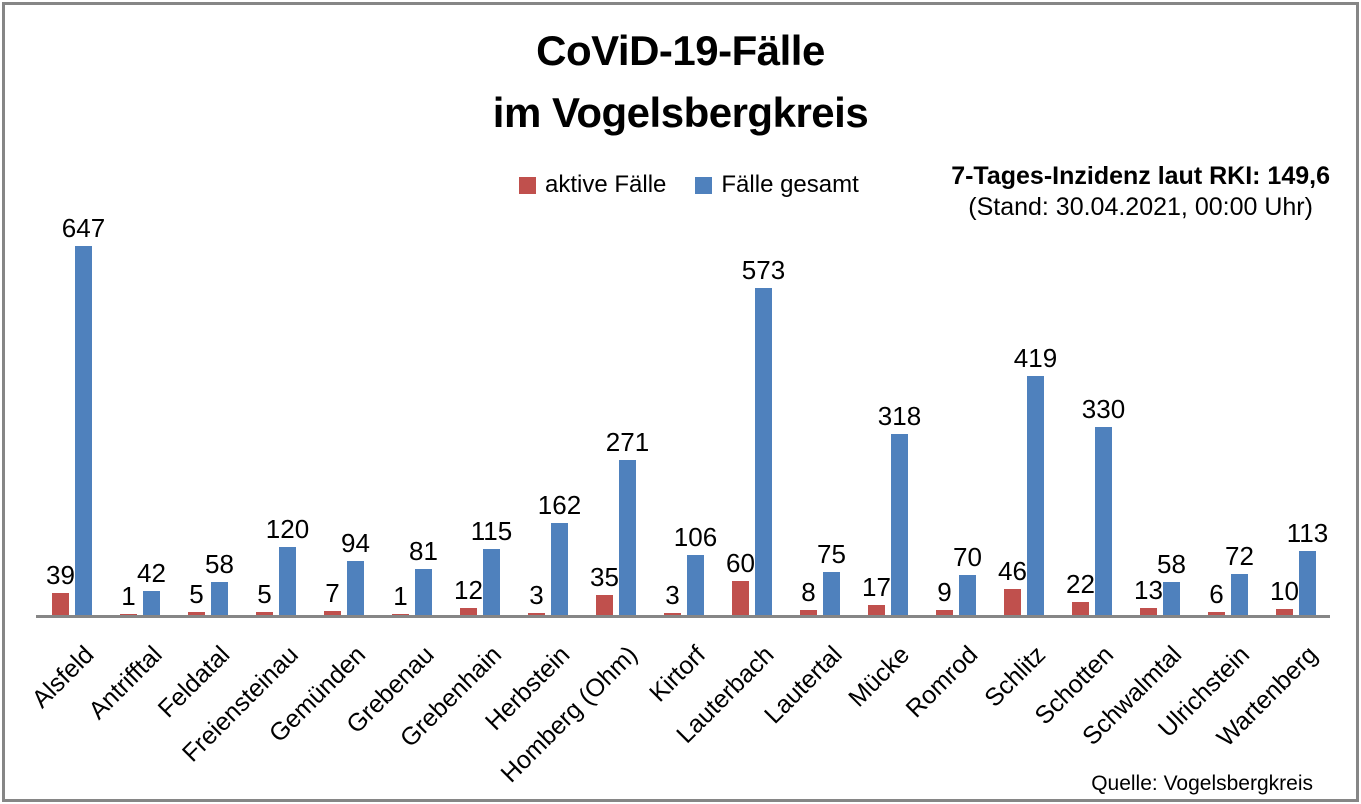 The height and width of the screenshot is (804, 1361). Describe the element at coordinates (831, 593) in the screenshot. I see `bar-faelle-gesamt-lautertal` at that location.